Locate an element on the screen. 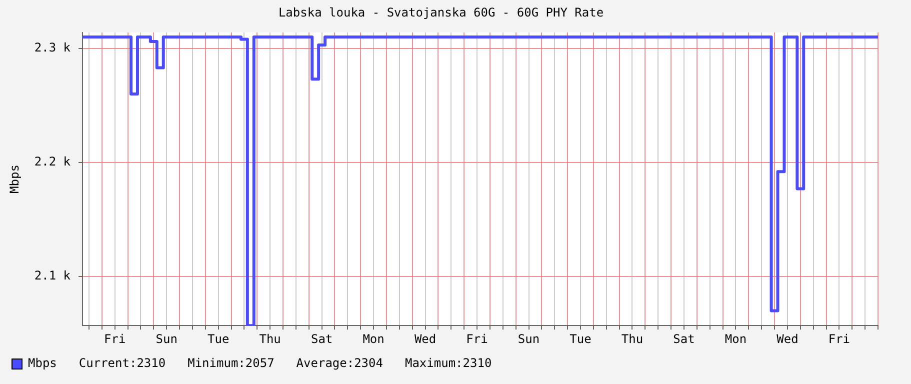 Image resolution: width=911 pixels, height=384 pixels. chart-title: Labska louka - Svatojanska 60G - 60G PHY Rate is located at coordinates (441, 12).